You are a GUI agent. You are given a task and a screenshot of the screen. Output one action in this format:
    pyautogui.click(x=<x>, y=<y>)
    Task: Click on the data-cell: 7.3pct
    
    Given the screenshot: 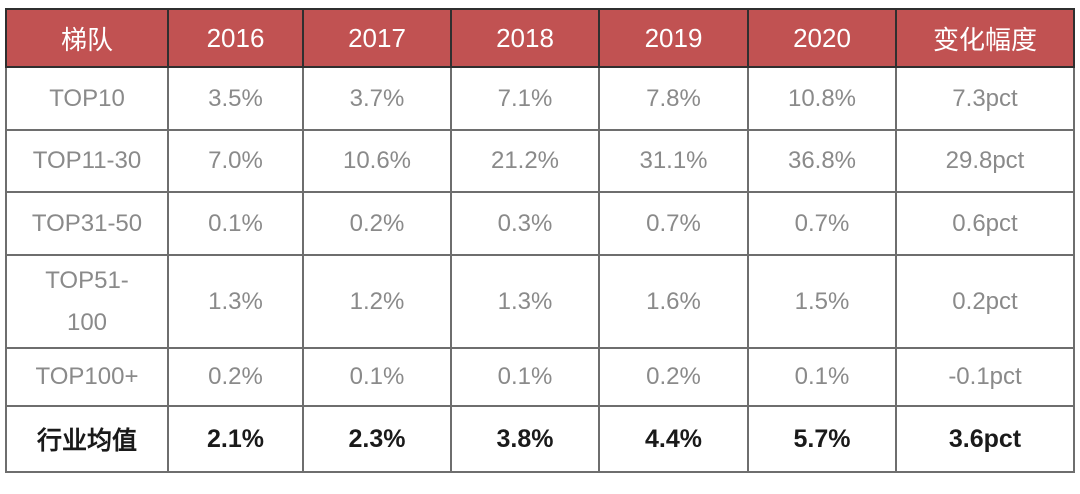 What is the action you would take?
    pyautogui.click(x=985, y=98)
    